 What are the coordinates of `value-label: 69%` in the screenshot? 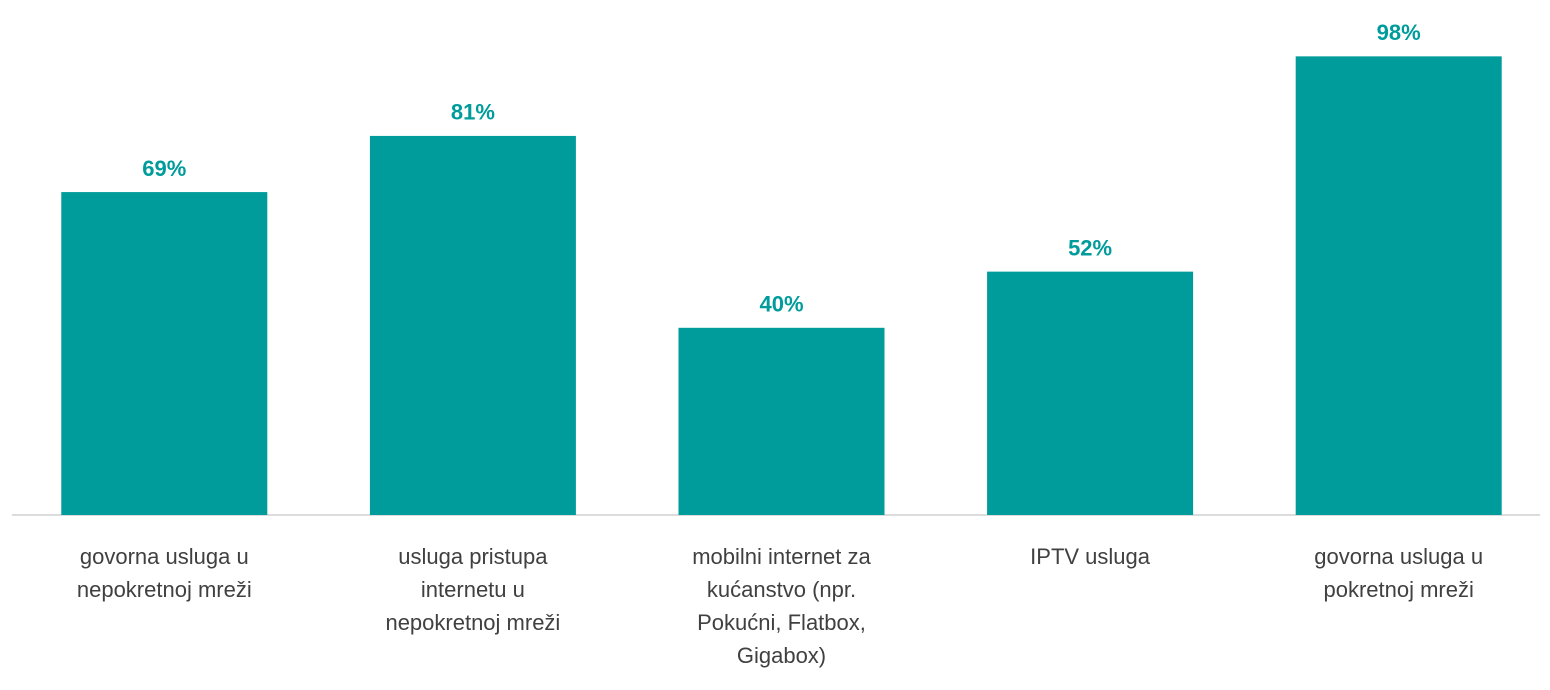 It's located at (164, 168).